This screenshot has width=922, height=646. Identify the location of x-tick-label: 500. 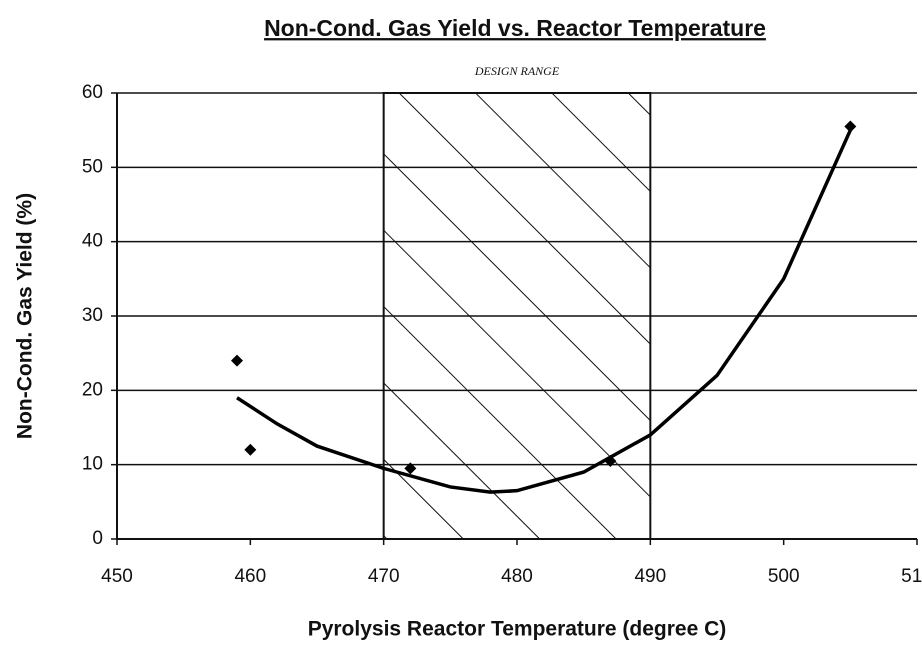
(784, 576).